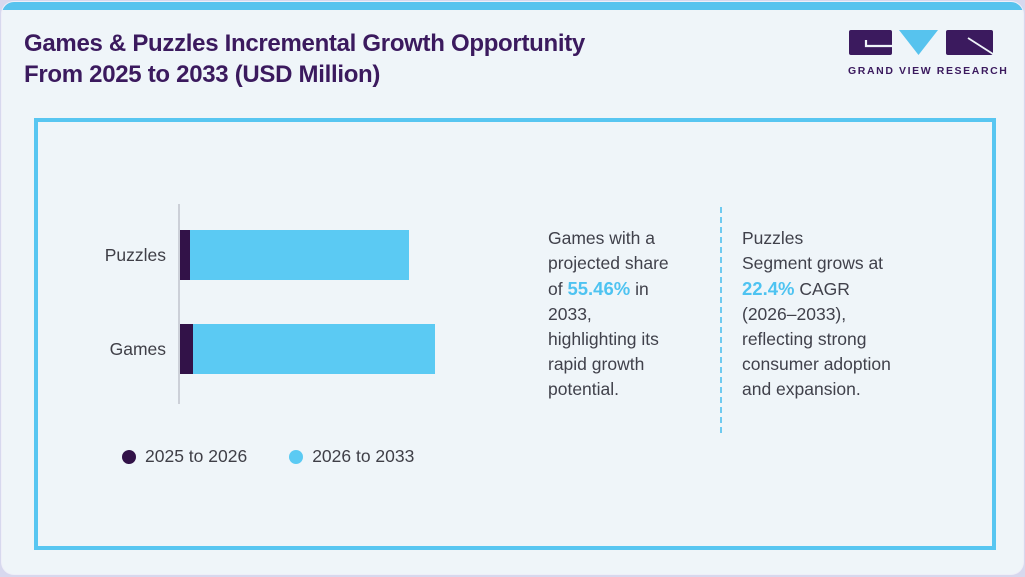 The height and width of the screenshot is (577, 1025). Describe the element at coordinates (878, 44) in the screenshot. I see `logo-g-cut-icon` at that location.